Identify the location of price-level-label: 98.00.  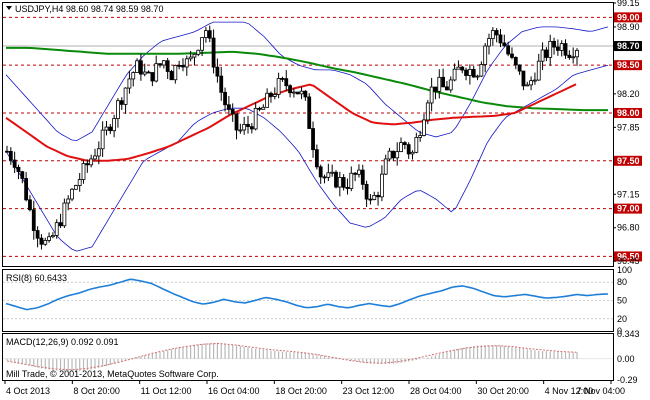
(628, 113).